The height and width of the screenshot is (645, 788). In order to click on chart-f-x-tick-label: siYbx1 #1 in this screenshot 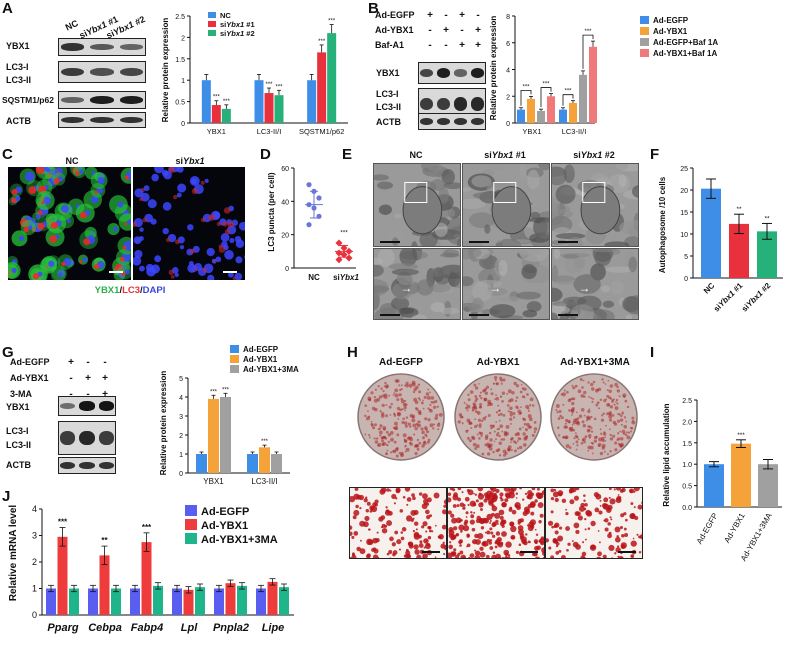, I will do `click(728, 297)`.